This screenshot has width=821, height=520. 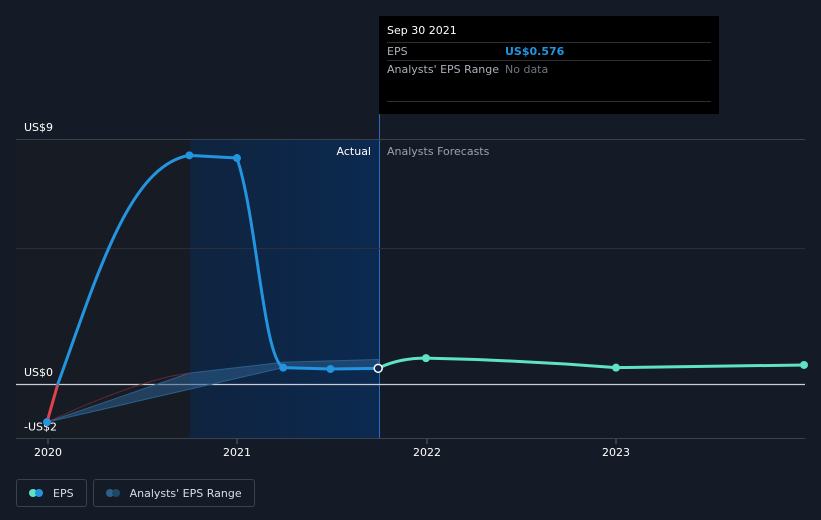 I want to click on eps-negative-segment, so click(x=52, y=403).